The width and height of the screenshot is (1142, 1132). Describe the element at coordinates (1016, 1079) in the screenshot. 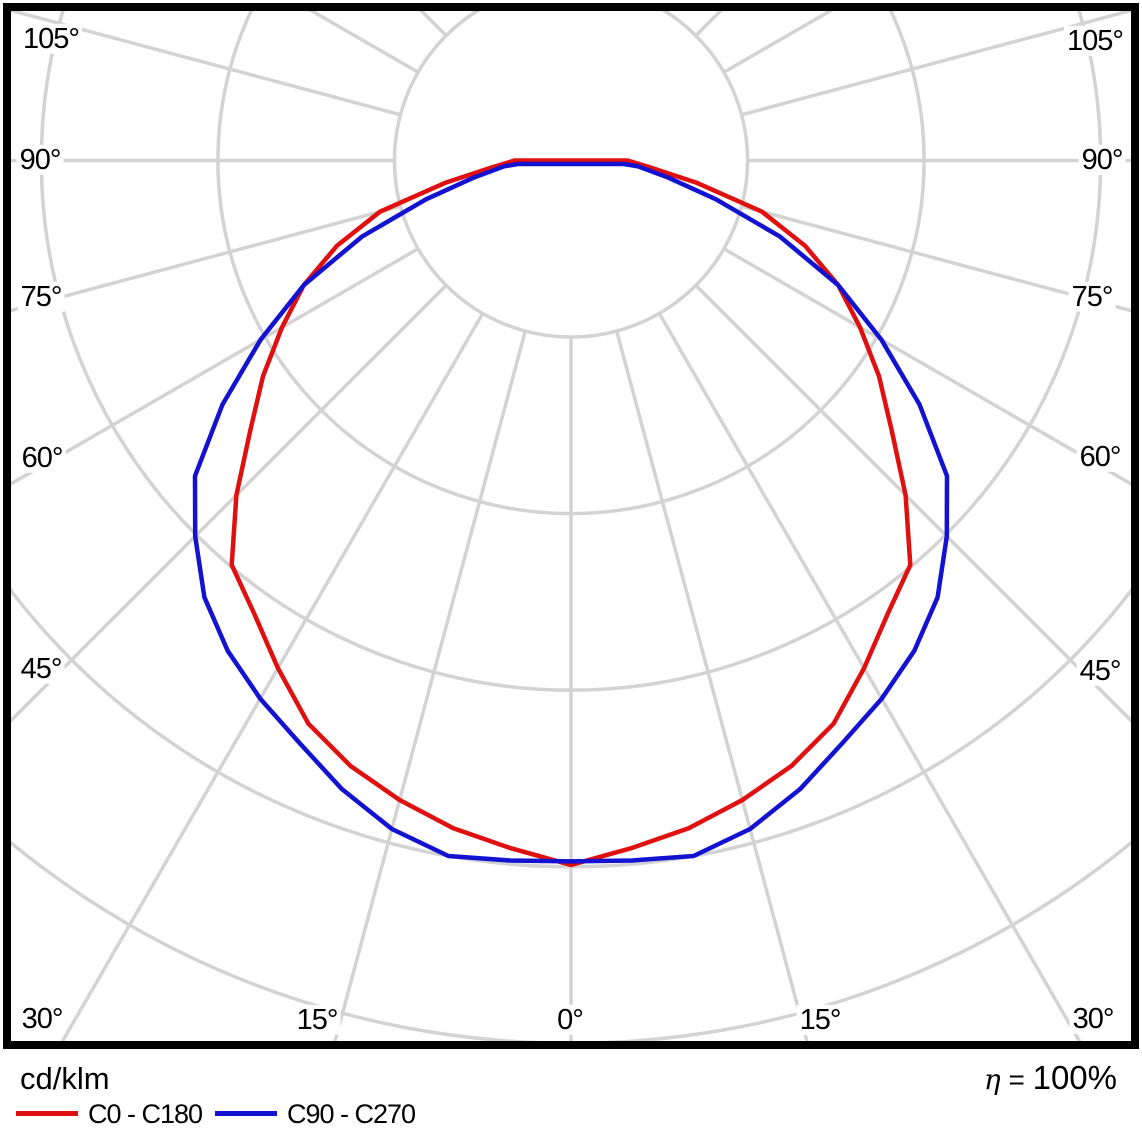

I see `eta-equals: =` at that location.